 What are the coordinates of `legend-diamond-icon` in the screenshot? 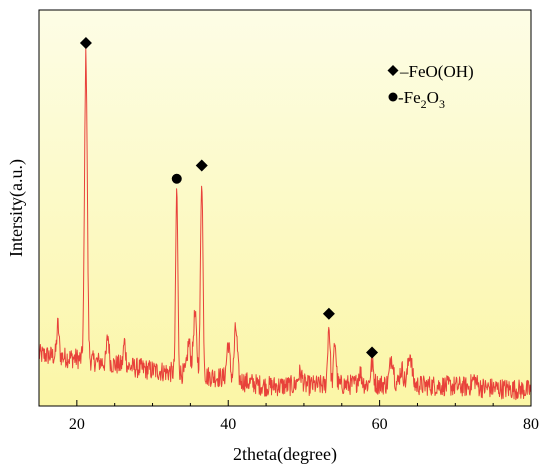 It's located at (393, 70).